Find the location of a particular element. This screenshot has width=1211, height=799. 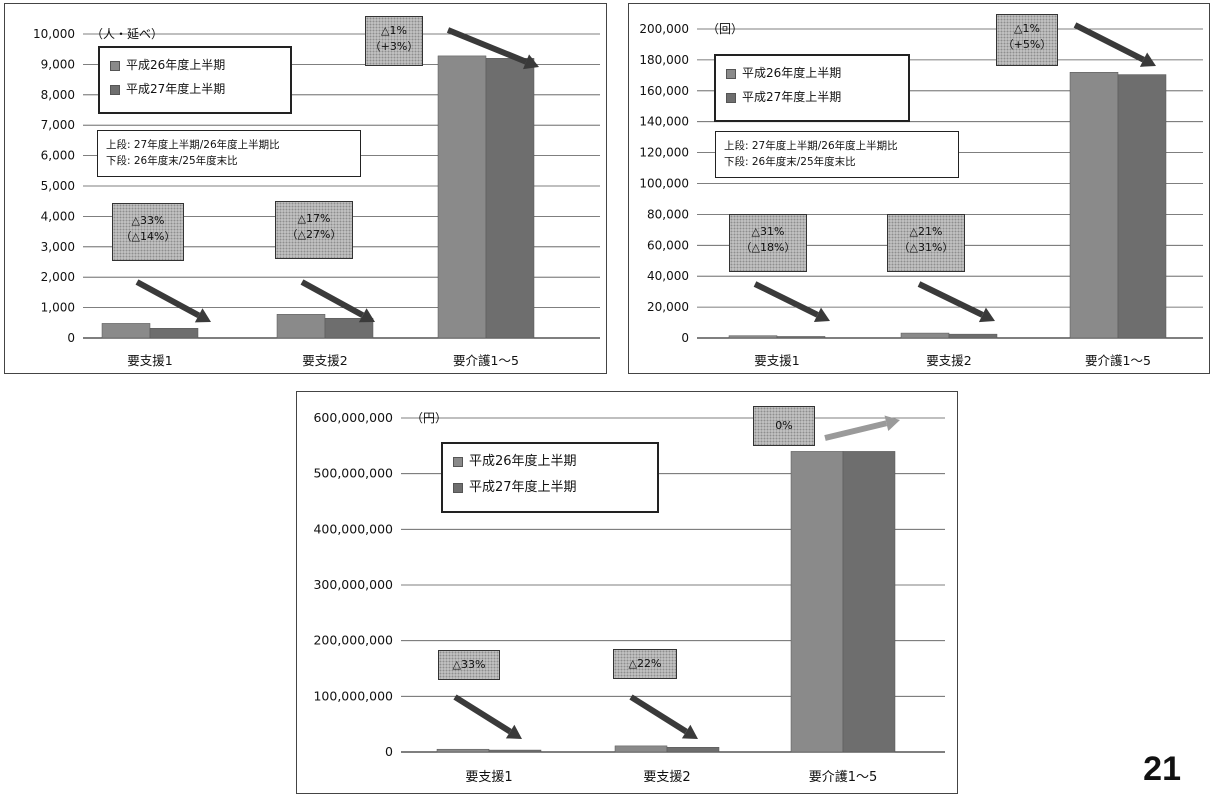

y-tick-label: 8,000 is located at coordinates (58, 95).